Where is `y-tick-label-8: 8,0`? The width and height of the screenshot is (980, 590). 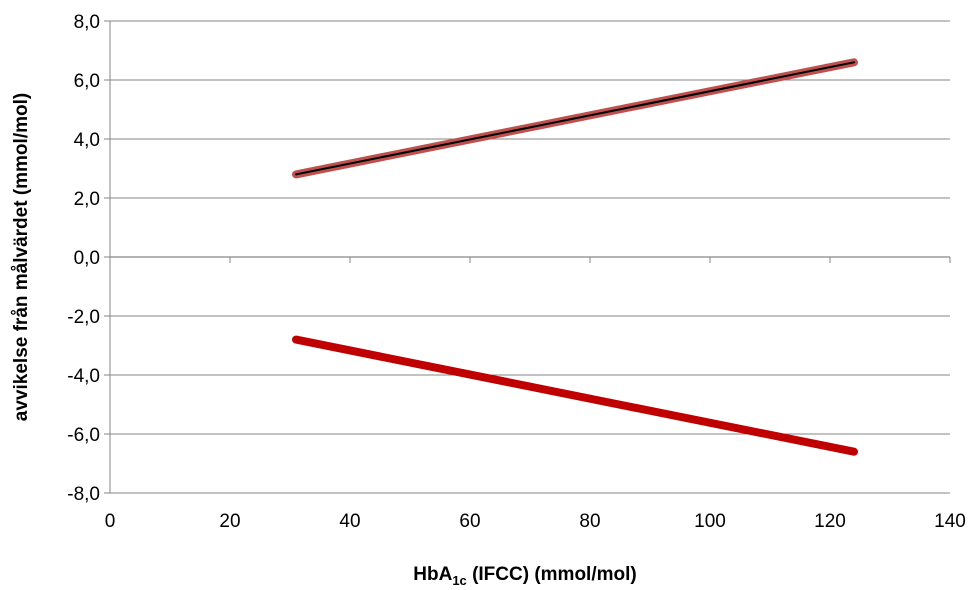 y-tick-label-8: 8,0 is located at coordinates (87, 22).